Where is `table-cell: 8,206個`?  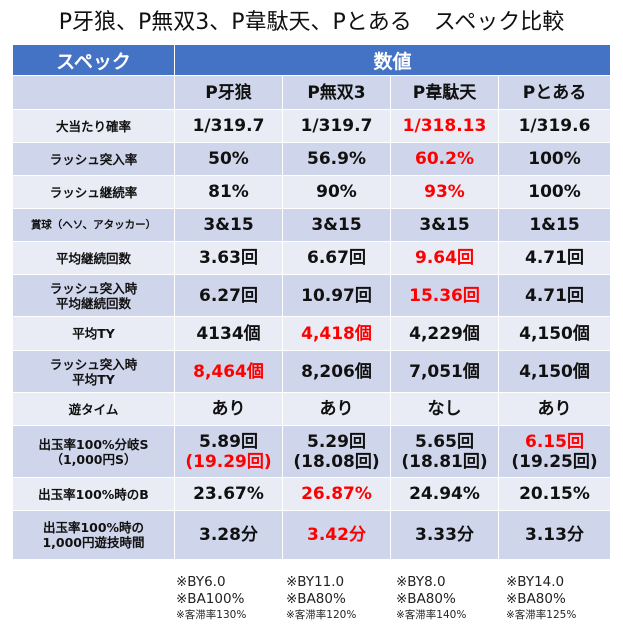
table-cell: 8,206個 is located at coordinates (336, 371).